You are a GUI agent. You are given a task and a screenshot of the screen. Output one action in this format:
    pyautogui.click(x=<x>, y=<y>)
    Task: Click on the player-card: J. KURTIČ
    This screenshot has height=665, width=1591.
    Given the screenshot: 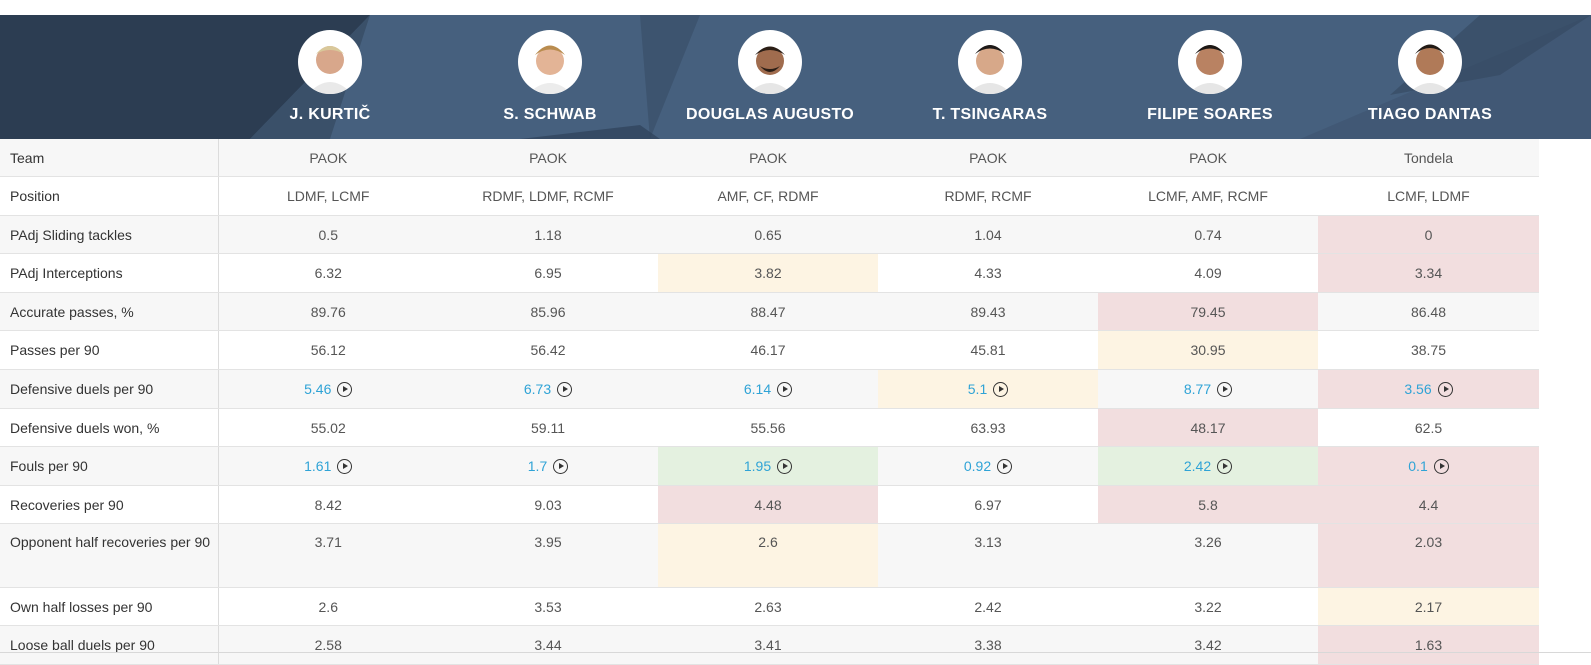 What is the action you would take?
    pyautogui.click(x=330, y=77)
    